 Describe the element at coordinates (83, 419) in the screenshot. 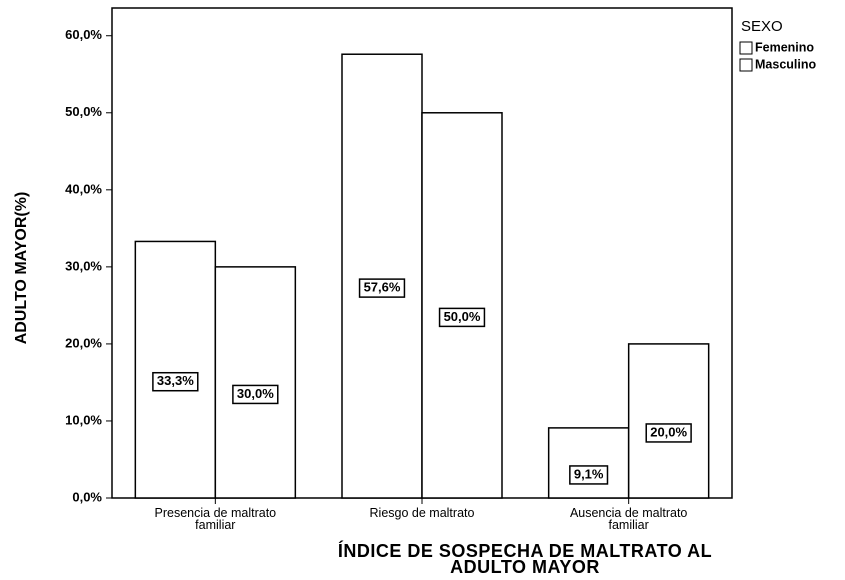

I see `y-tick-label: 10,0%` at that location.